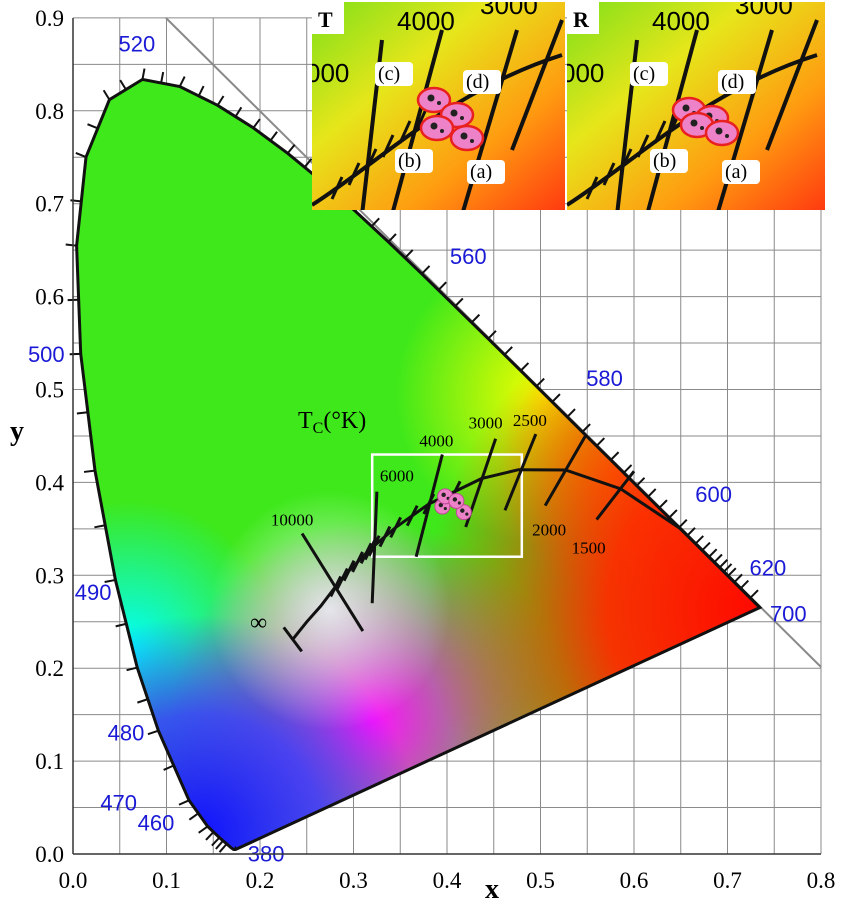  What do you see at coordinates (581, 19) in the screenshot?
I see `inset-tag: R` at bounding box center [581, 19].